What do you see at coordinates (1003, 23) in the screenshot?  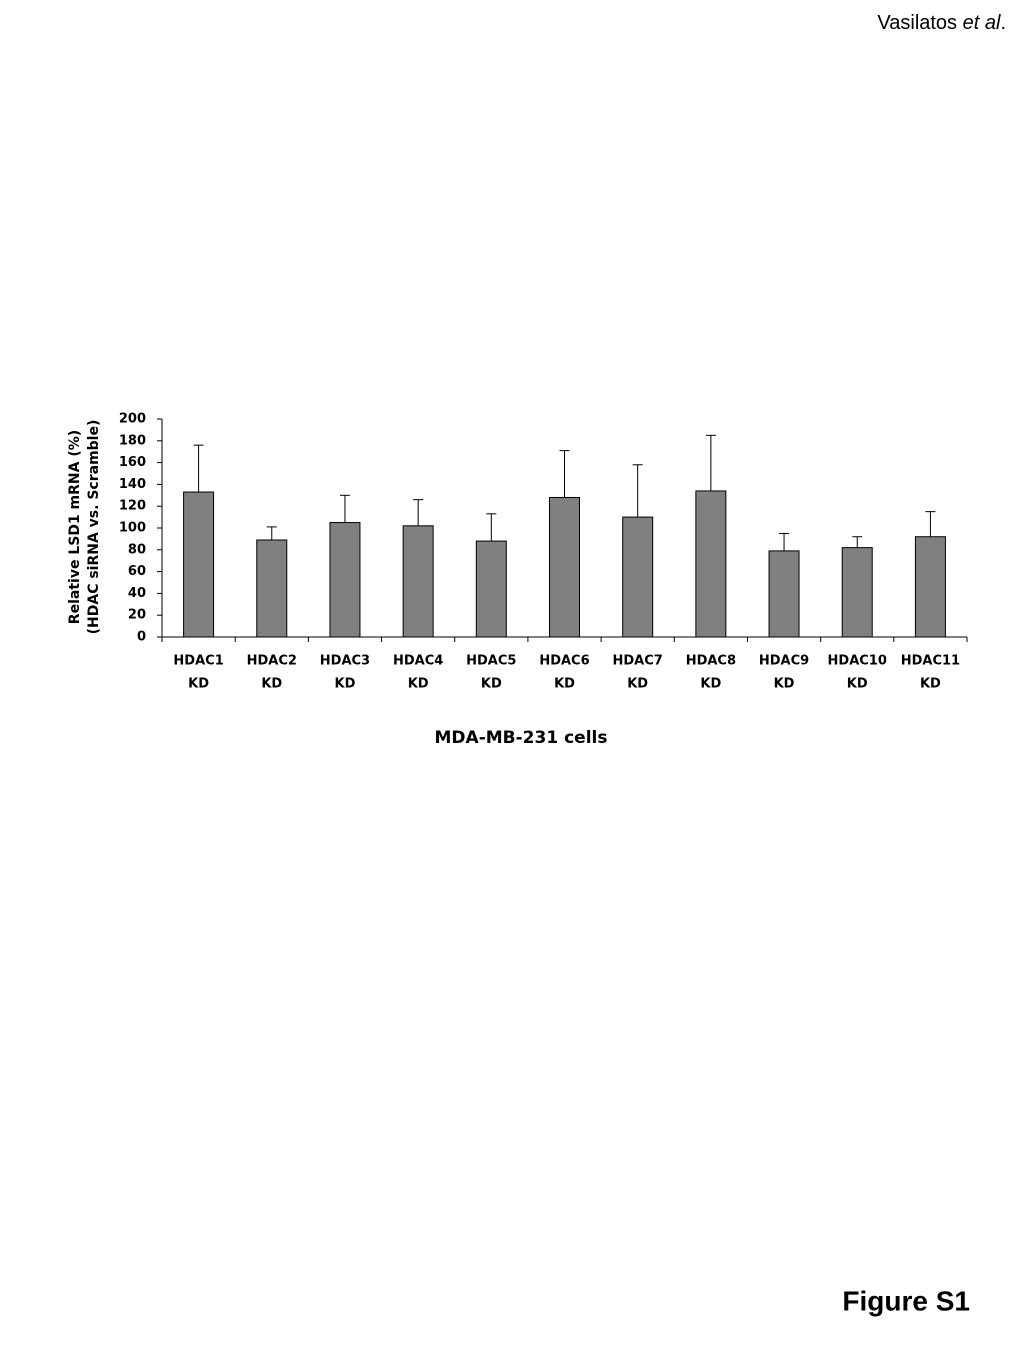 I see `header-suffix: .` at bounding box center [1003, 23].